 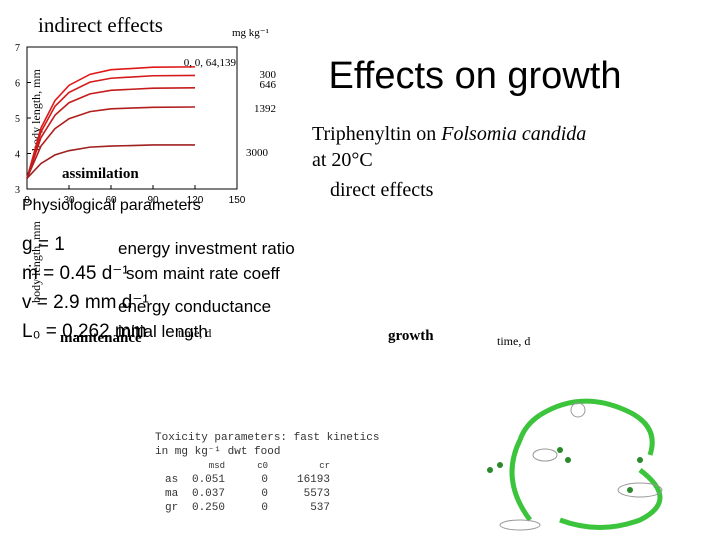 I want to click on tox-cell: 5573, so click(x=317, y=494).